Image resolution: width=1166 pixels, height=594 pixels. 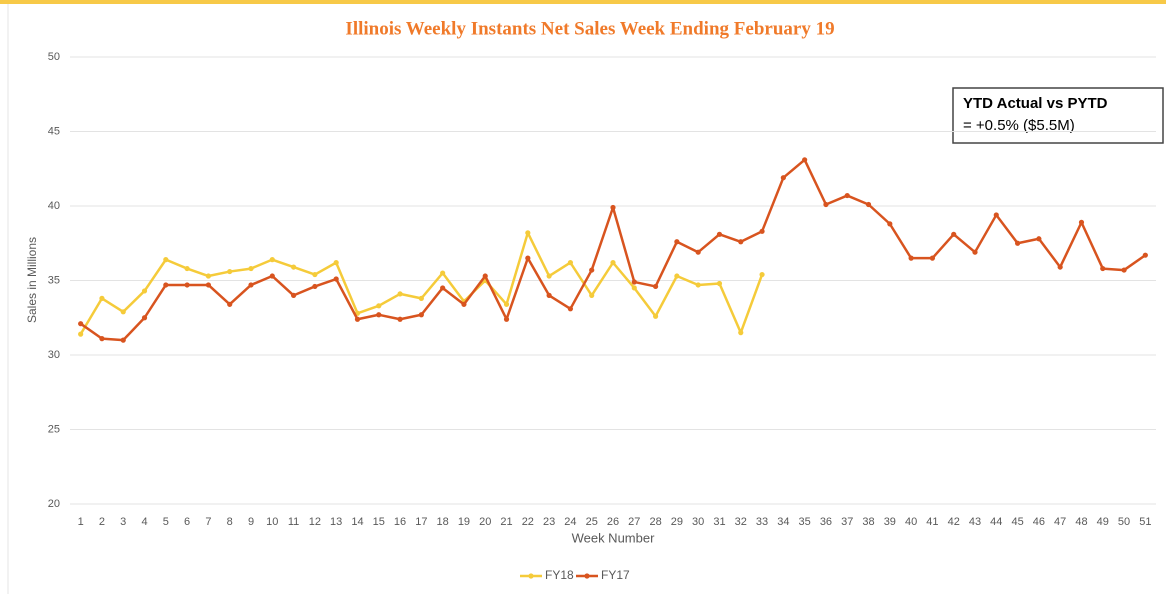 What do you see at coordinates (123, 522) in the screenshot?
I see `x-tick-label: 3` at bounding box center [123, 522].